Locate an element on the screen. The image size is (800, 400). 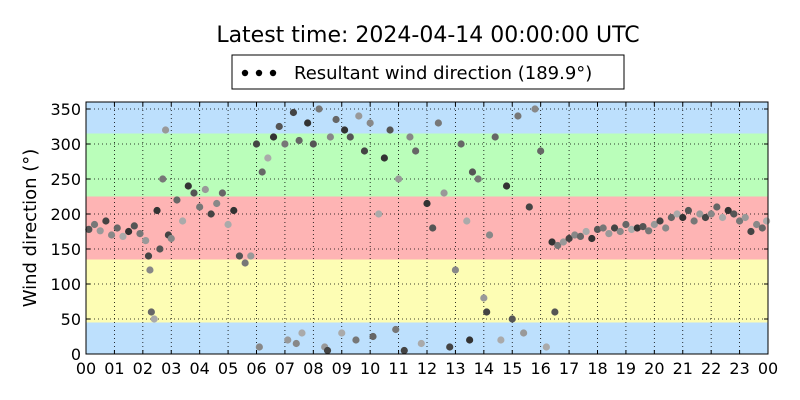
x-tick-label: 09 is located at coordinates (342, 368).